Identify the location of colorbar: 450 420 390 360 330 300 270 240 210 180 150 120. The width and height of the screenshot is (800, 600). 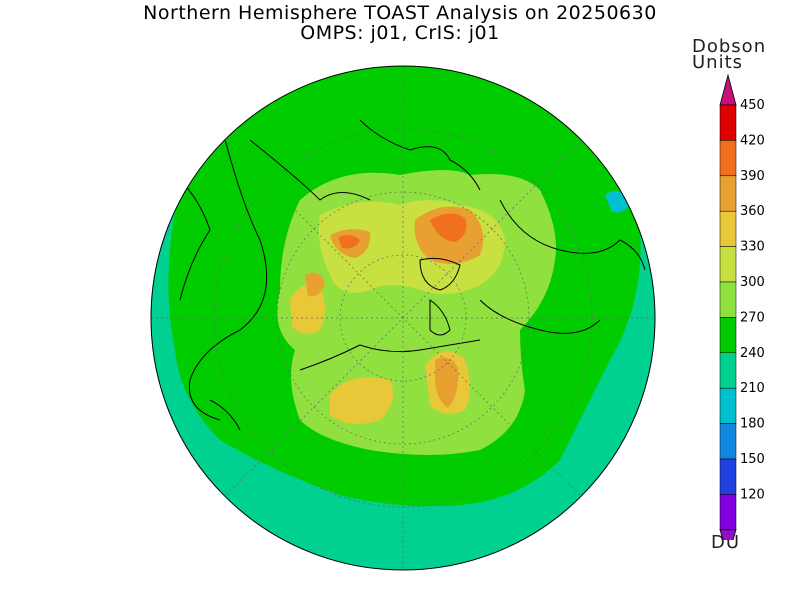
(742, 306).